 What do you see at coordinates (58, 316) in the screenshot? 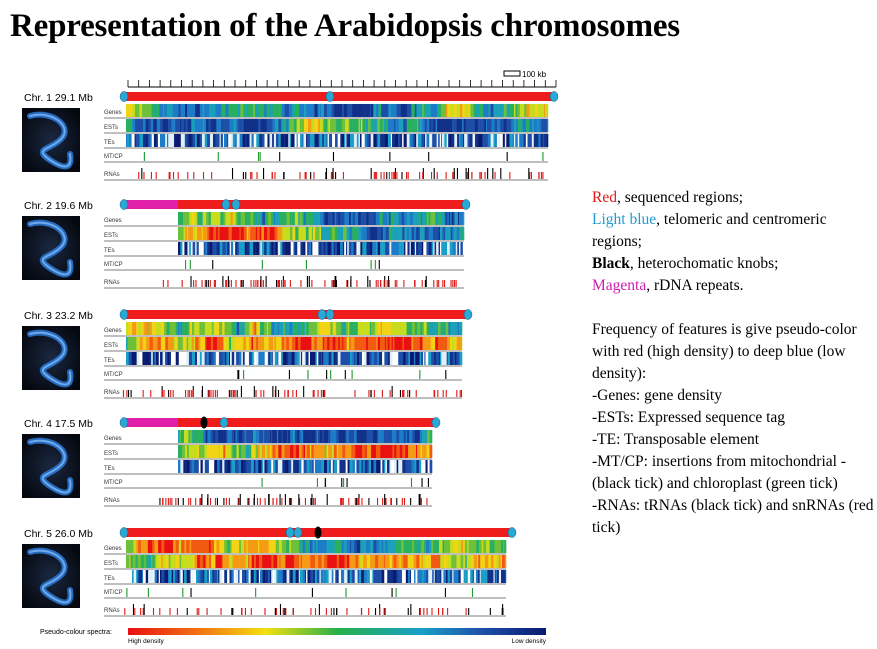
I see `chromosome-label: Chr. 3 23.2 Mb` at bounding box center [58, 316].